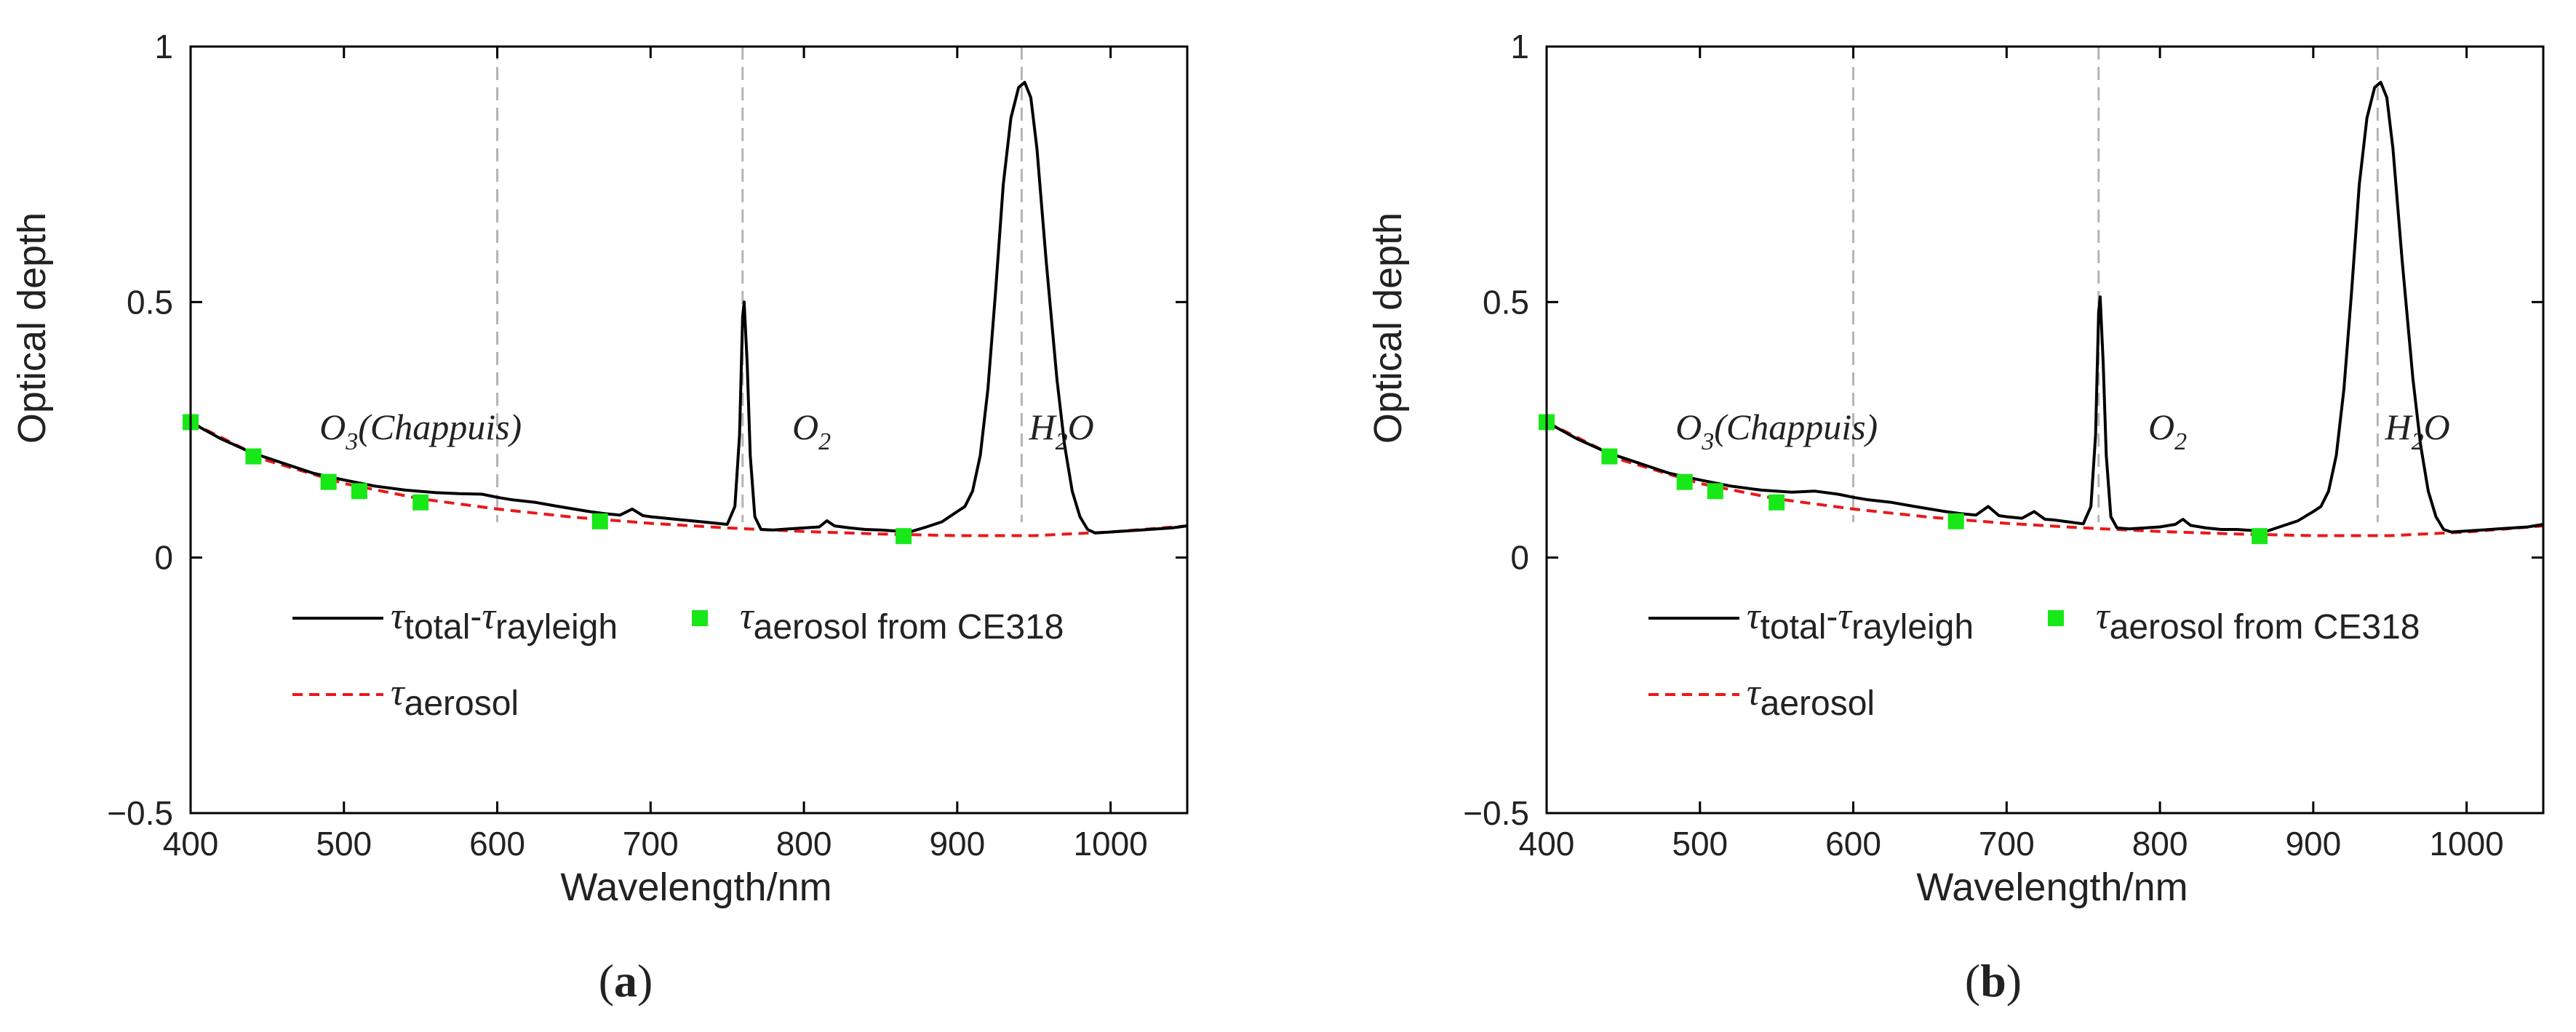 The height and width of the screenshot is (1032, 2576). I want to click on panel-letter: a, so click(625, 981).